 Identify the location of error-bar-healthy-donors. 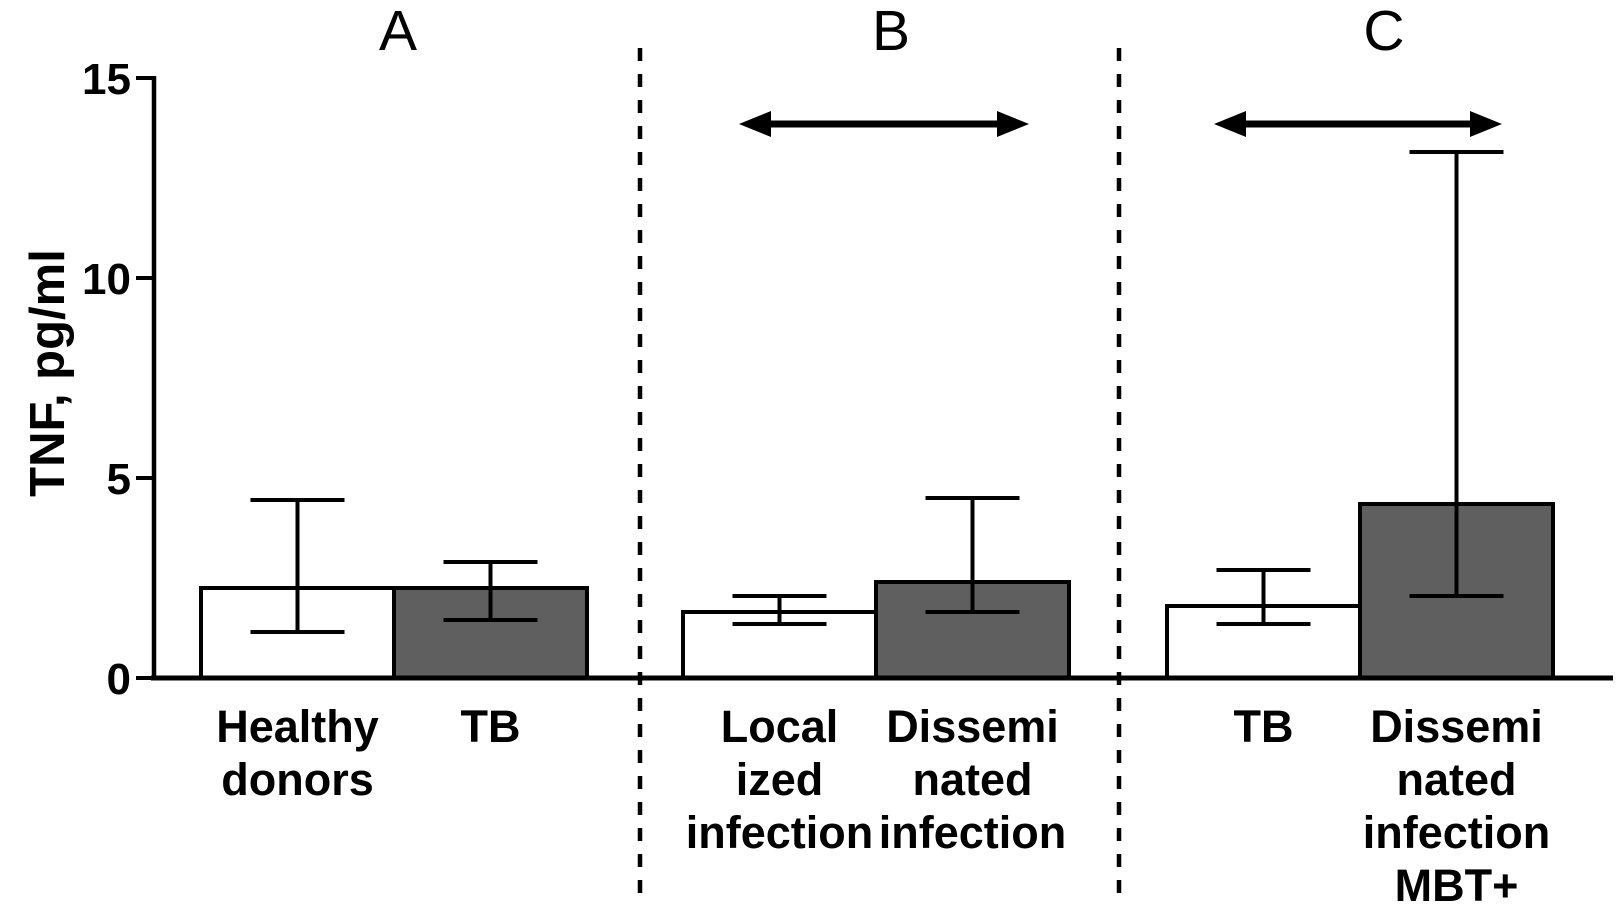
(297, 566).